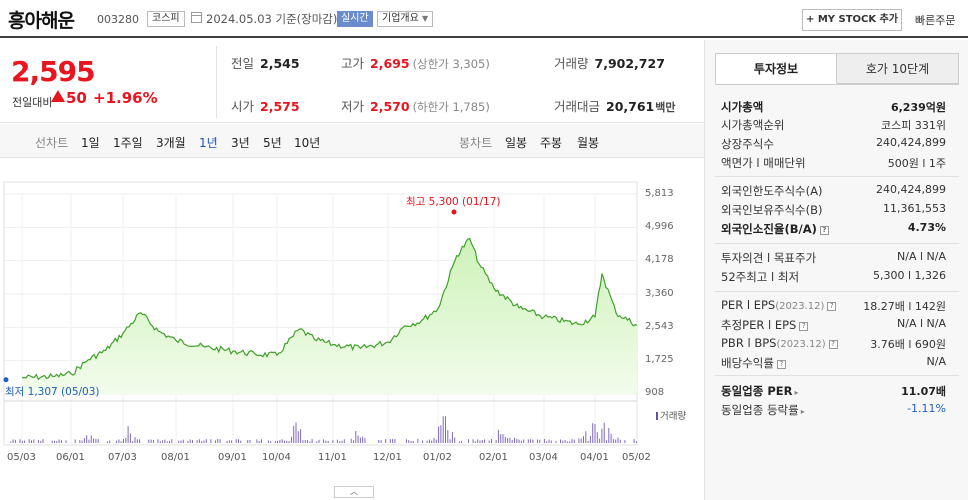 The height and width of the screenshot is (500, 968). Describe the element at coordinates (171, 143) in the screenshot. I see `period-3m: 3개월` at that location.